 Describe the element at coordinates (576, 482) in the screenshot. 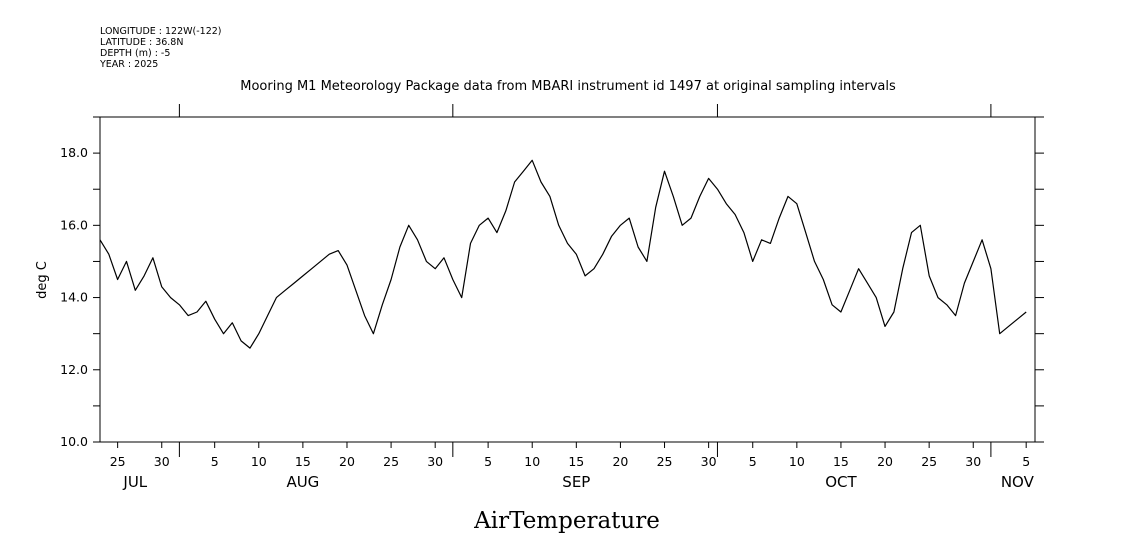

I see `month-label: SEP` at that location.